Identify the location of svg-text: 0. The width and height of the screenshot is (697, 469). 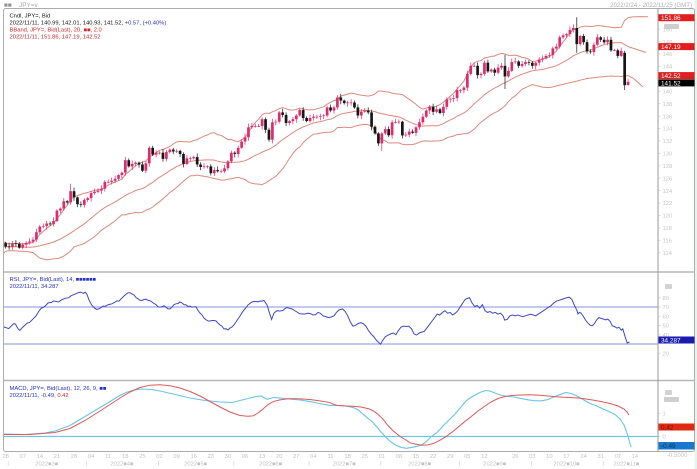
(665, 438).